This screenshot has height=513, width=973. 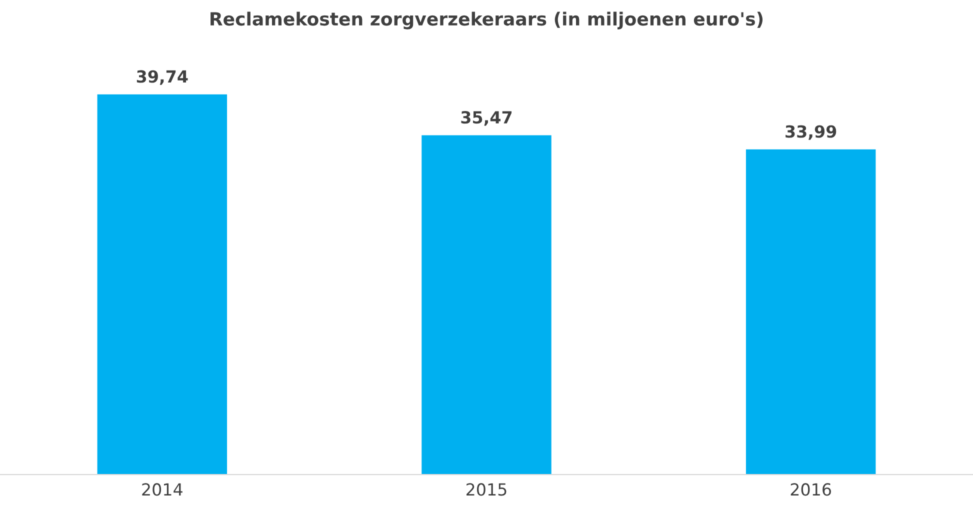 What do you see at coordinates (162, 77) in the screenshot?
I see `data-label: 39,74` at bounding box center [162, 77].